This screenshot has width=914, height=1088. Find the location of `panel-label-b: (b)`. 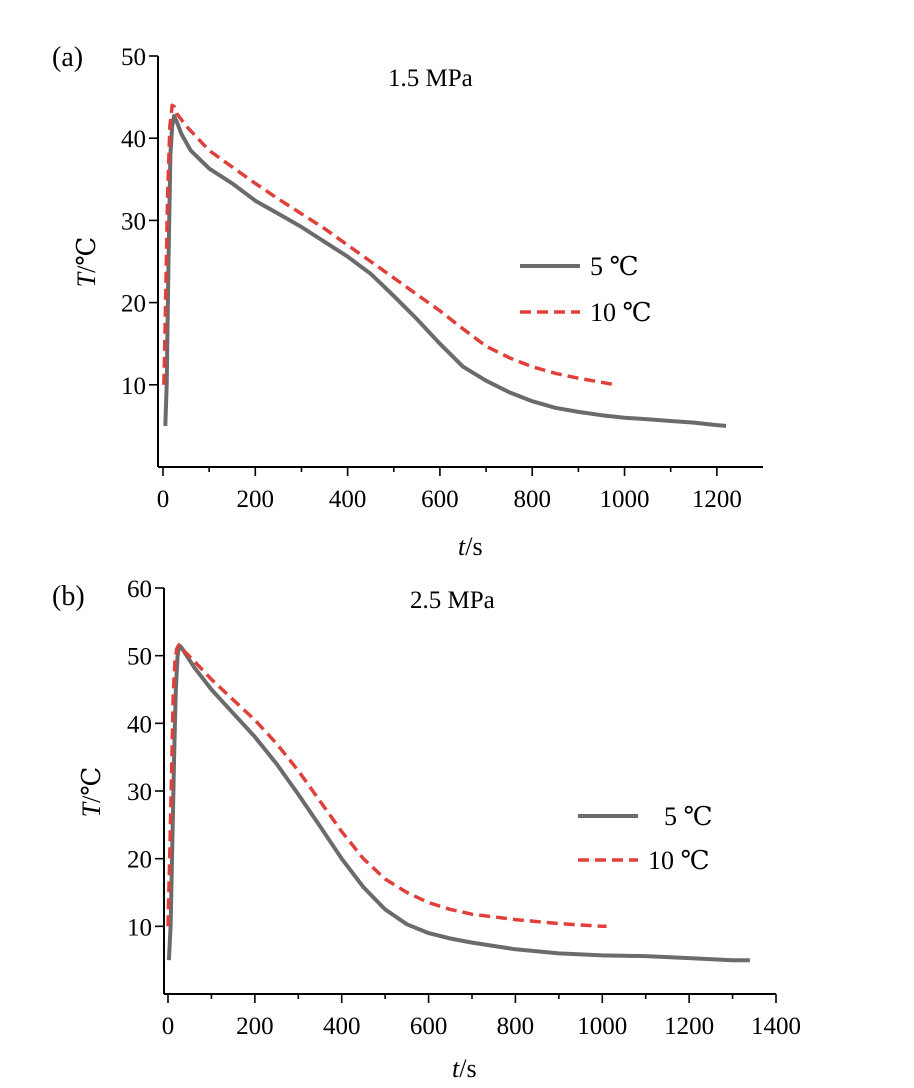

panel-label-b: (b) is located at coordinates (68, 596).